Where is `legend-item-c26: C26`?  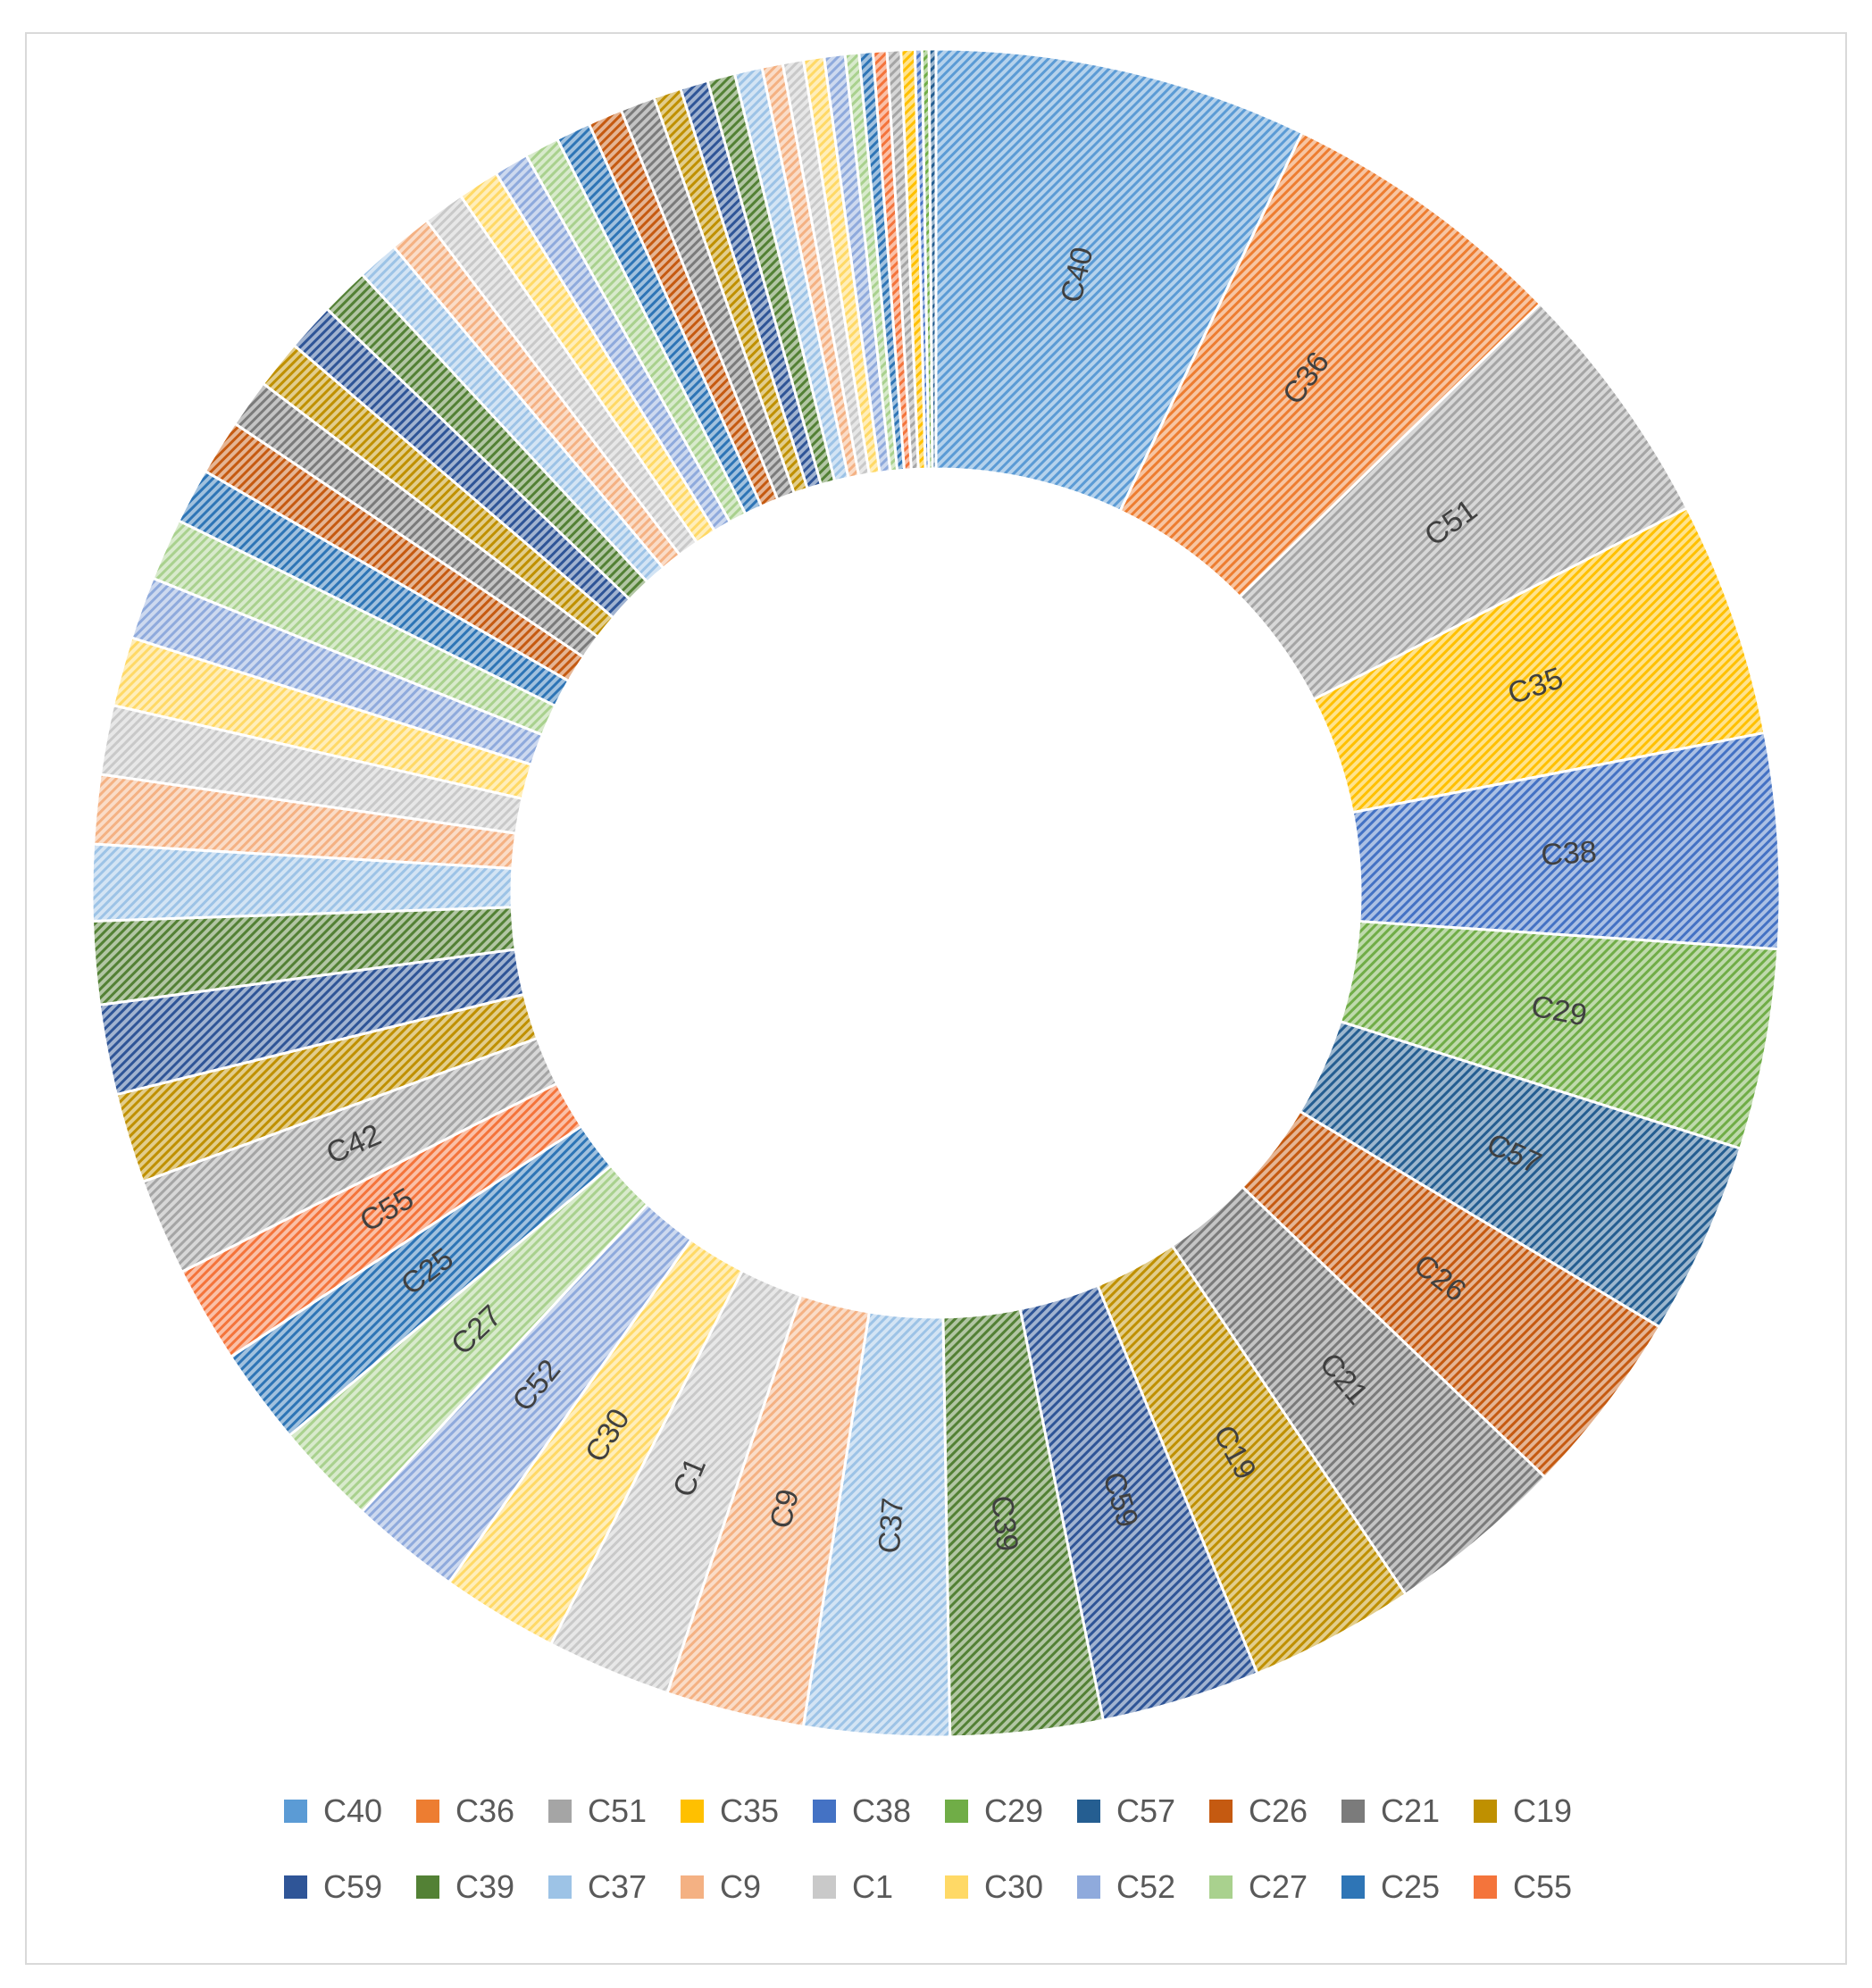
legend-item-c26: C26 is located at coordinates (1266, 1811).